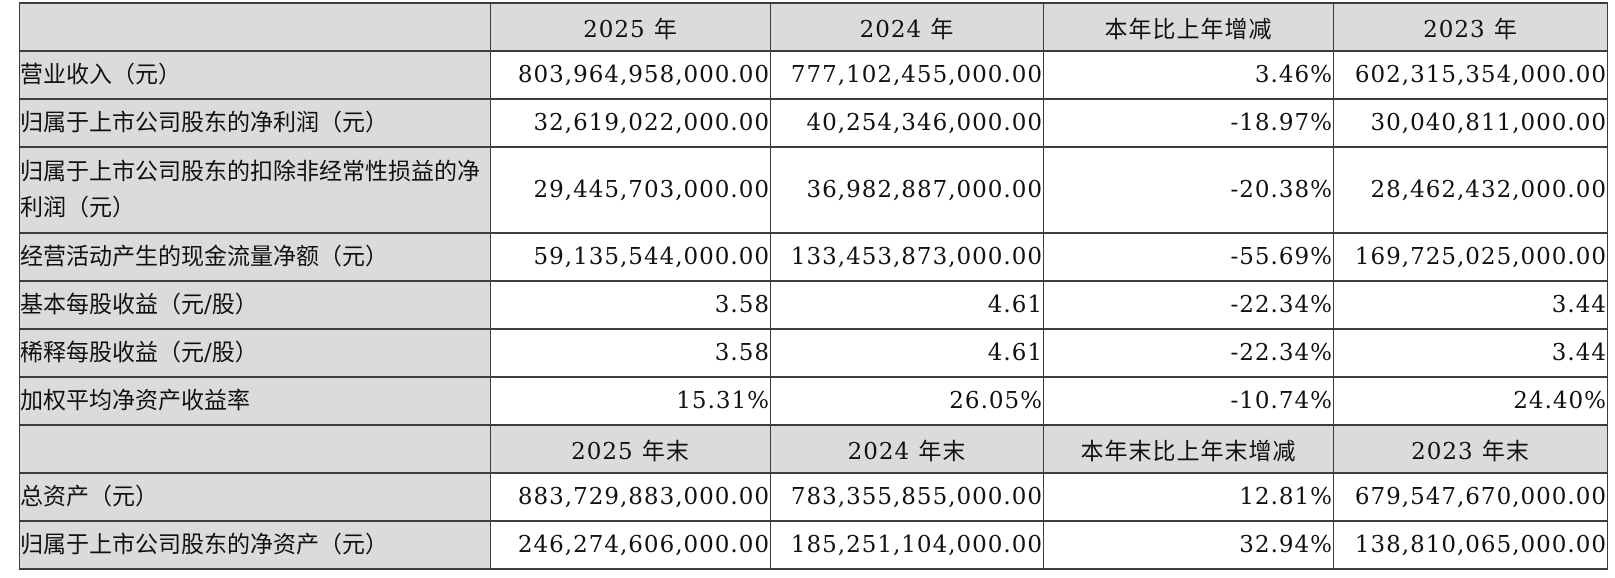  What do you see at coordinates (630, 497) in the screenshot?
I see `cell-2025: 883,729,883,000.00` at bounding box center [630, 497].